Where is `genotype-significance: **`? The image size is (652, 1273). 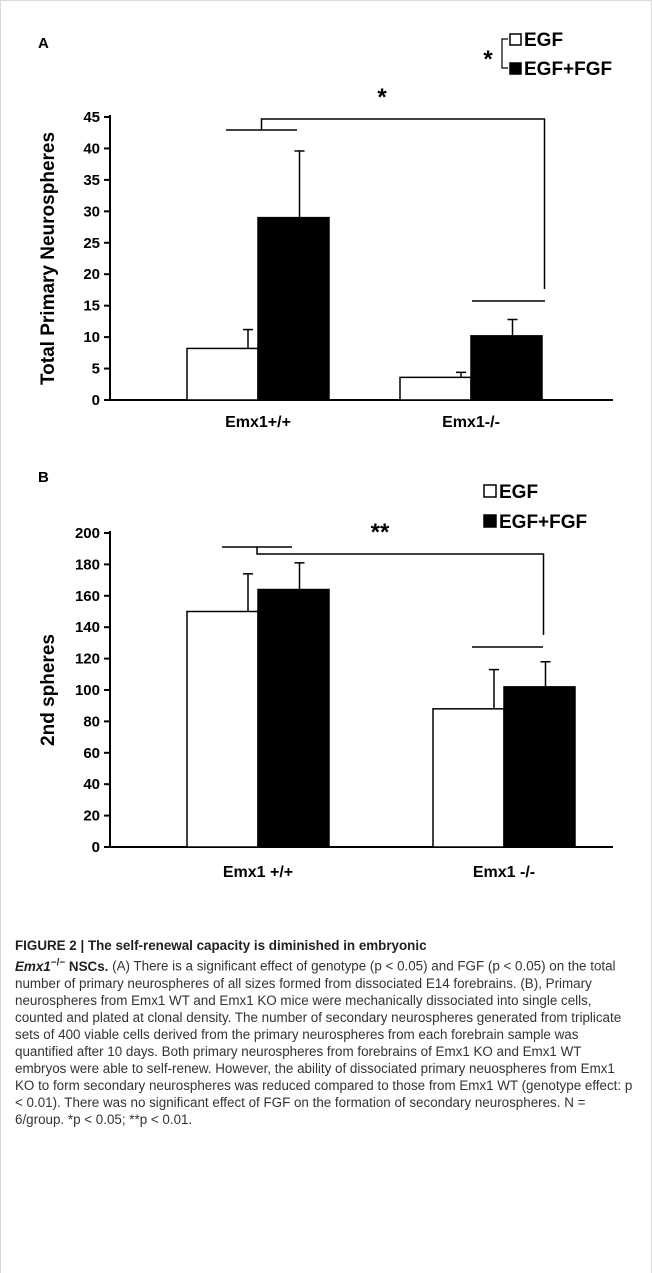 genotype-significance: ** is located at coordinates (380, 532).